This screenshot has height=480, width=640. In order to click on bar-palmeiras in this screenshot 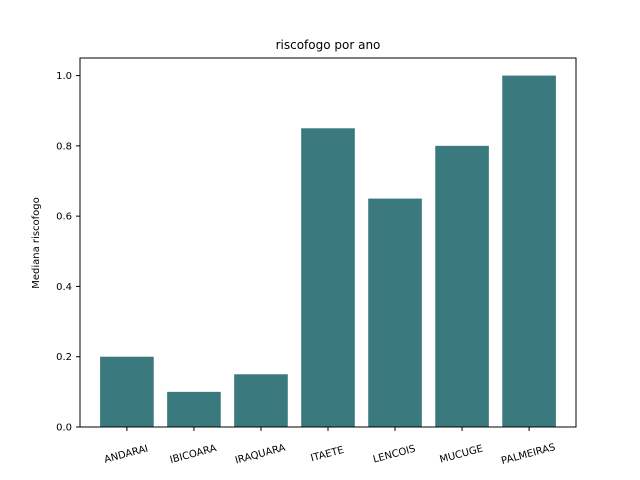, I will do `click(529, 251)`.